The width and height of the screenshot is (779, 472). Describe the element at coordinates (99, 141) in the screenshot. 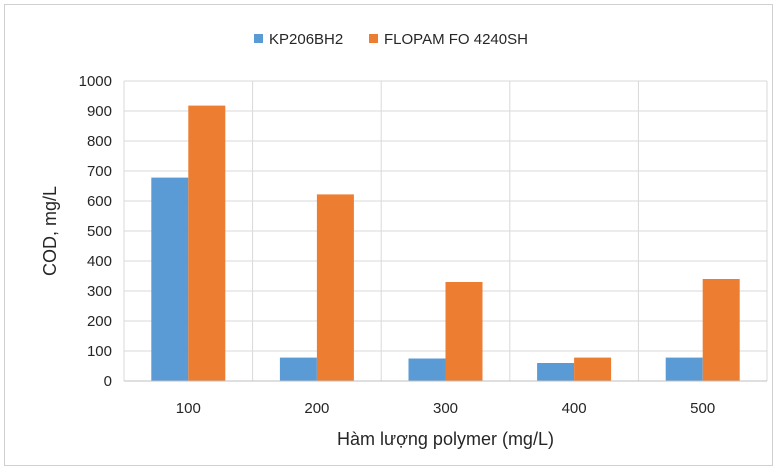

I see `y-tick-label: 800` at that location.